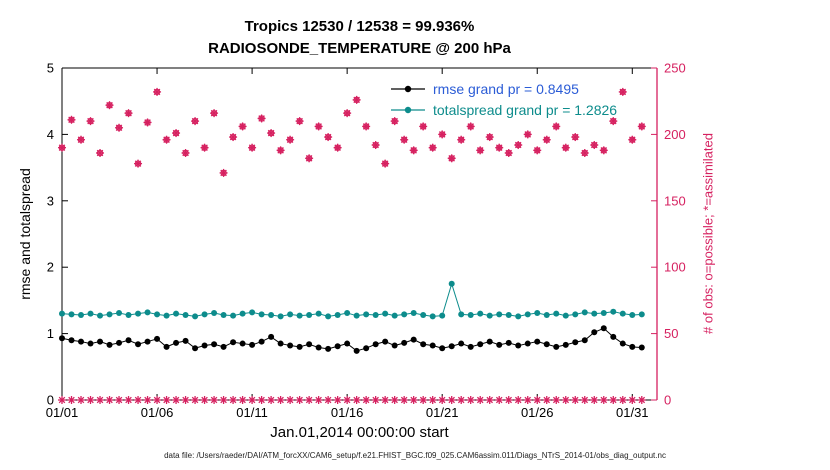  I want to click on svg-text: 01/31, so click(632, 412).